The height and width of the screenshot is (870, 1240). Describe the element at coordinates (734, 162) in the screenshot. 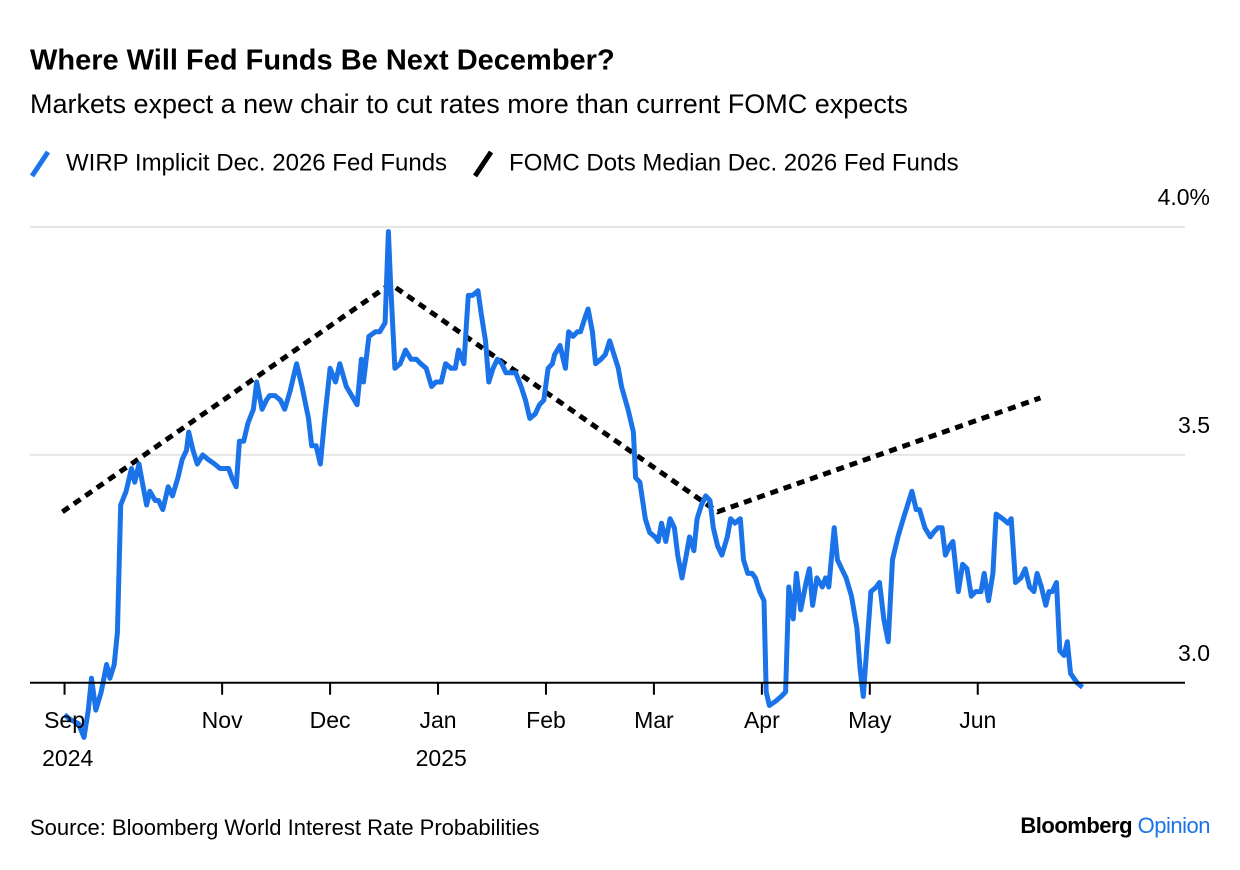

I see `legend-label: FOMC Dots Median Dec. 2026 Fed Funds` at that location.